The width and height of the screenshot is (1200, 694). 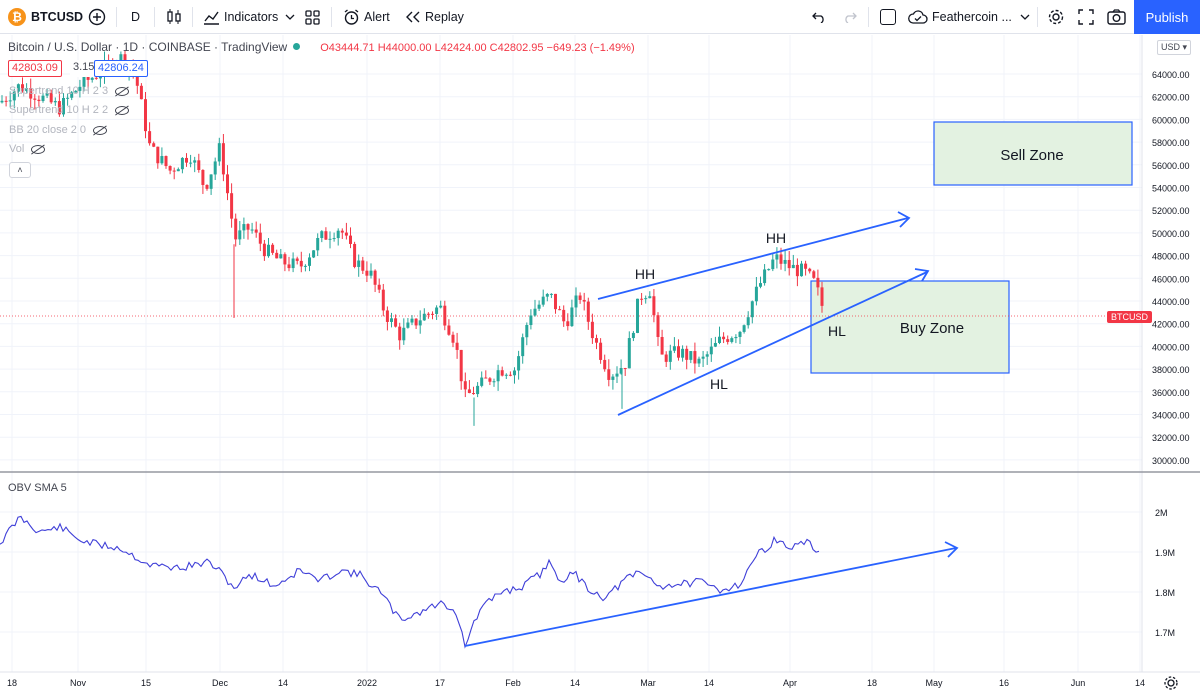 What do you see at coordinates (1165, 553) in the screenshot?
I see `obv-axis-label: 1.9M` at bounding box center [1165, 553].